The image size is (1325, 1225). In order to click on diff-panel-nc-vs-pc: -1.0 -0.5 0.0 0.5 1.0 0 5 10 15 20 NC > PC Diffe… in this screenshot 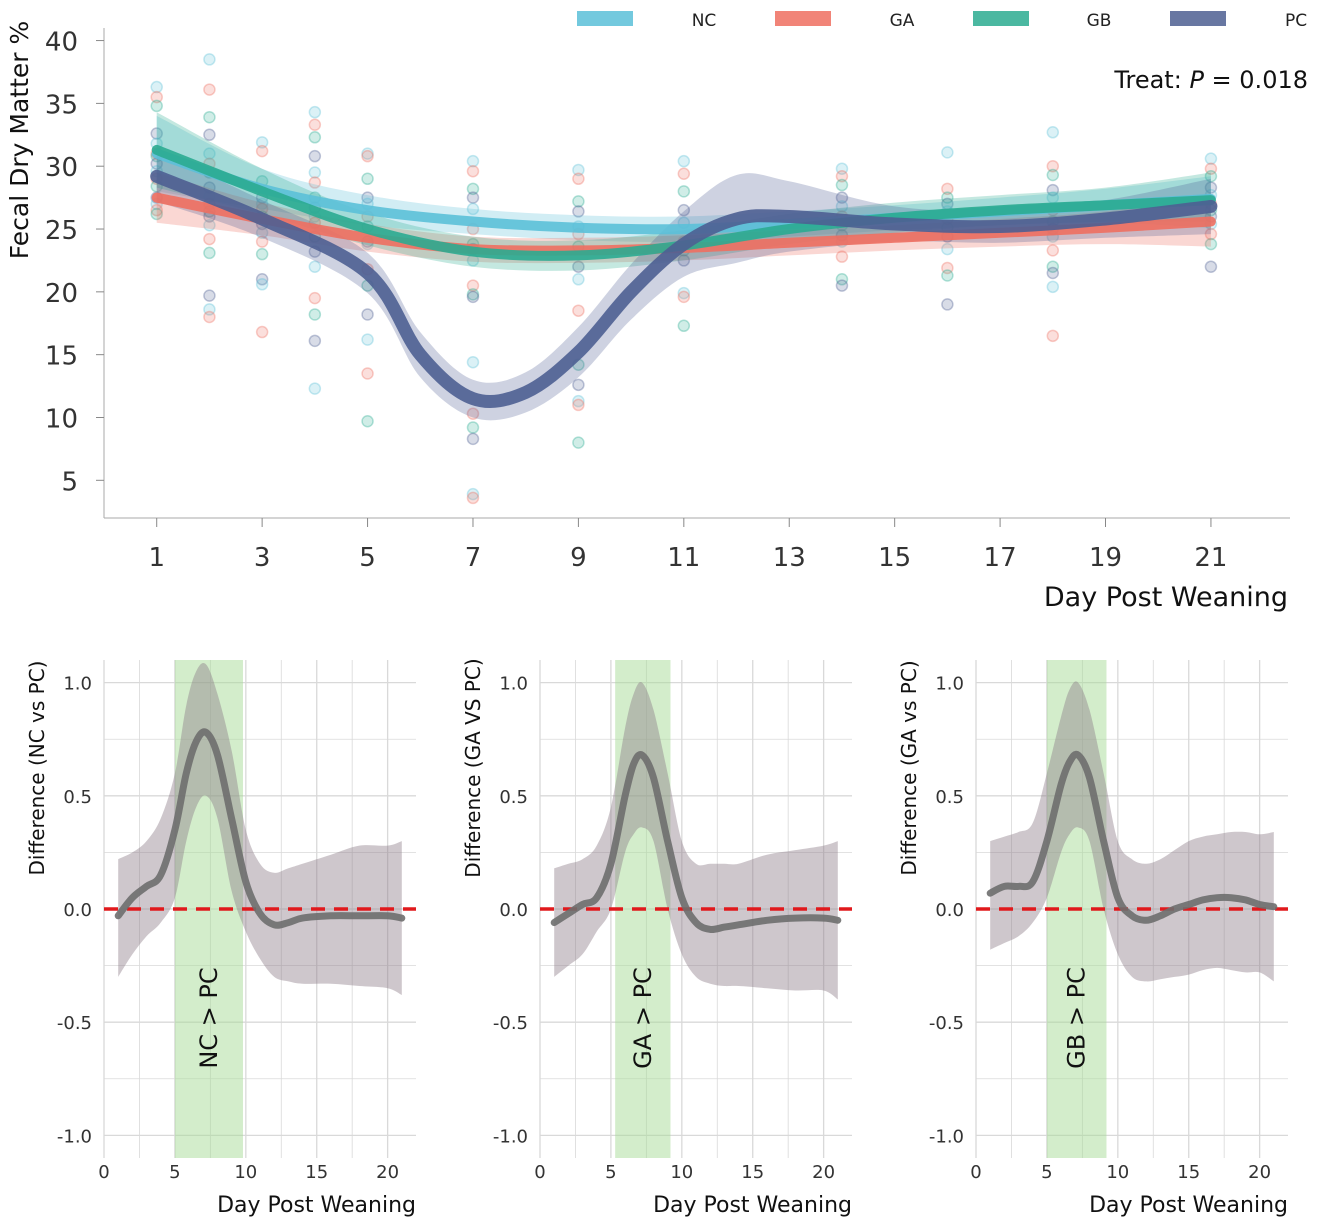, I will do `click(220, 939)`.